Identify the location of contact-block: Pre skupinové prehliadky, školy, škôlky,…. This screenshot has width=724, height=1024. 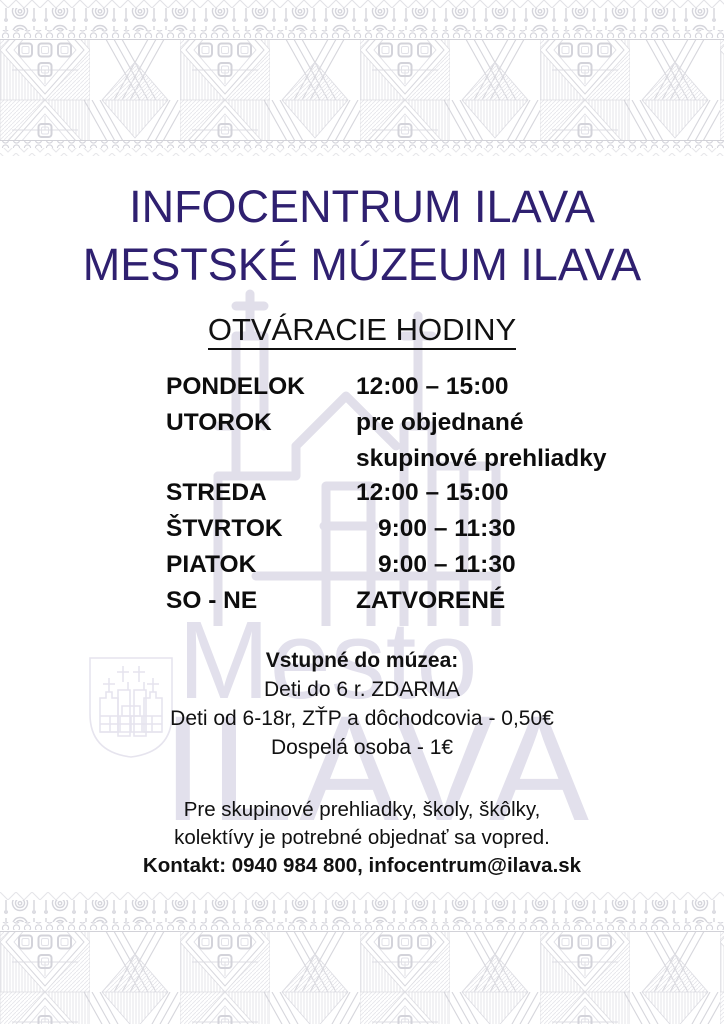
(362, 838).